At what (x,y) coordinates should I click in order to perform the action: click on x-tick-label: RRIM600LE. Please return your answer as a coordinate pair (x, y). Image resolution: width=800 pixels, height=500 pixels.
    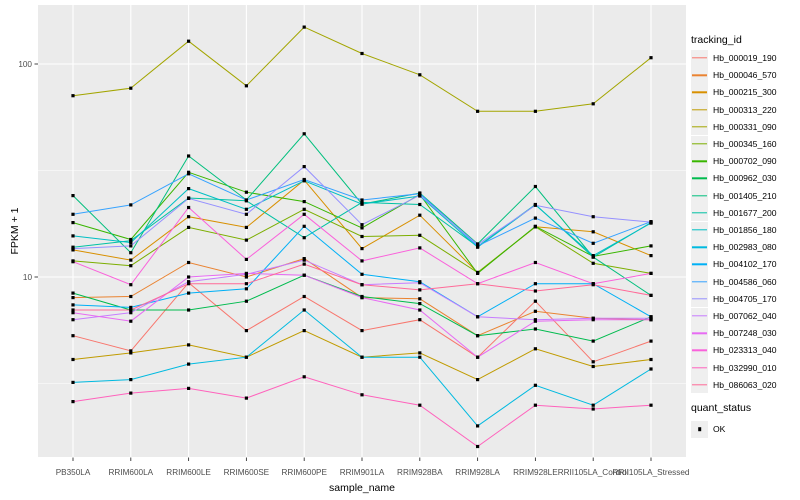
    Looking at the image, I should click on (188, 472).